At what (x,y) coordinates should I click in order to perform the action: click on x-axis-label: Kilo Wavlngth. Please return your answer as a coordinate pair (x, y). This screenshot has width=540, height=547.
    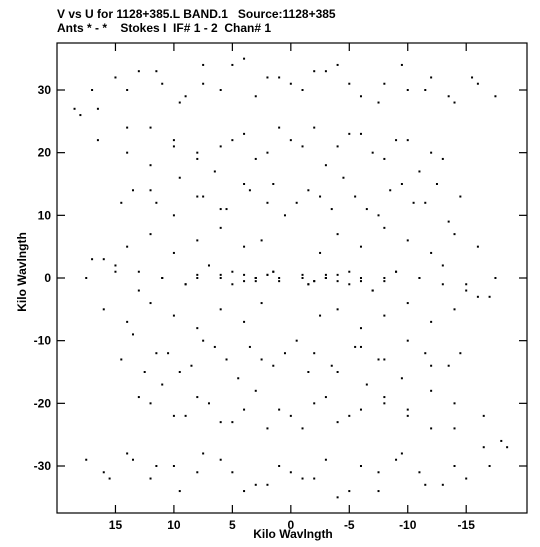
    Looking at the image, I should click on (293, 534).